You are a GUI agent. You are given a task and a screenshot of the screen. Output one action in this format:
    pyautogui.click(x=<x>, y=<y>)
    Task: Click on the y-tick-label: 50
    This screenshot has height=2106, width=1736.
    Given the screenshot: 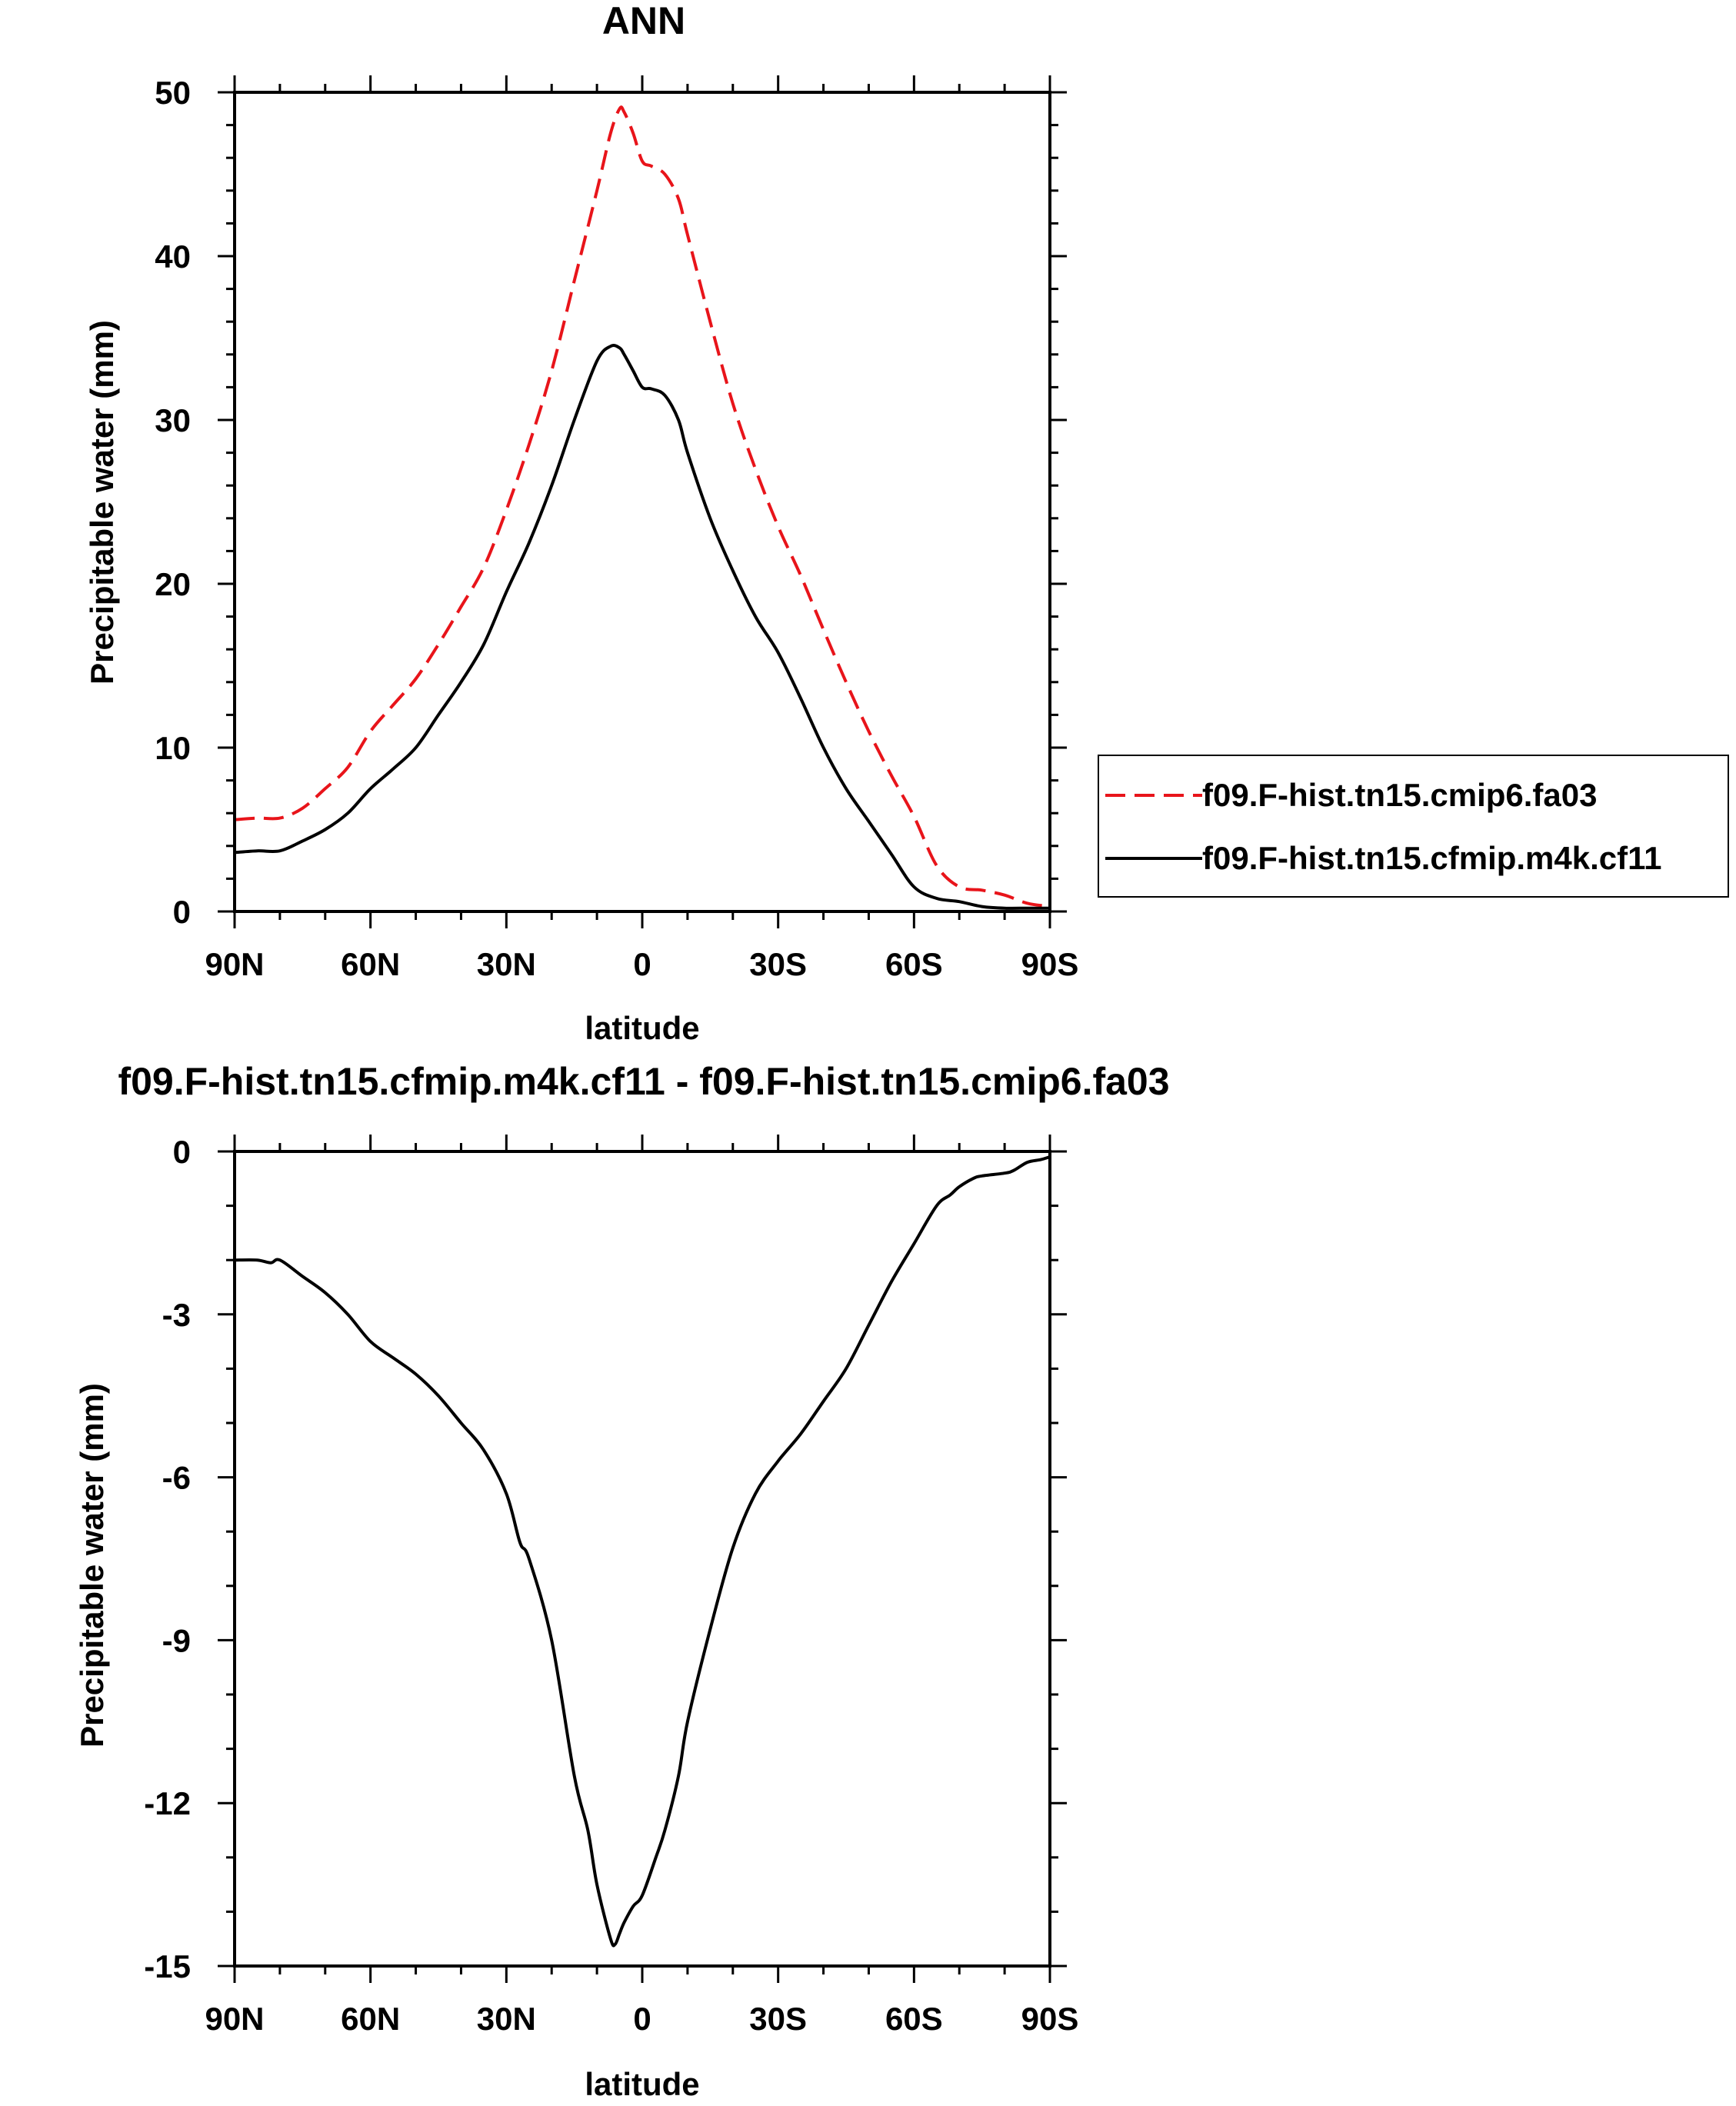 What is the action you would take?
    pyautogui.click(x=173, y=93)
    